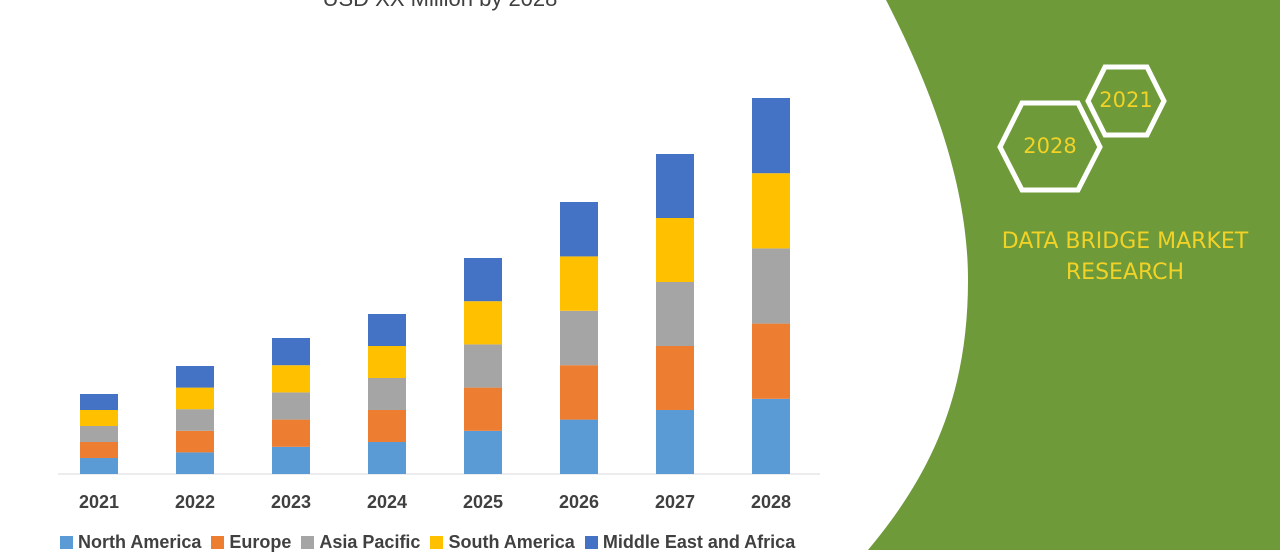  I want to click on legend-item-asia-pacific: Asia Pacific, so click(360, 542).